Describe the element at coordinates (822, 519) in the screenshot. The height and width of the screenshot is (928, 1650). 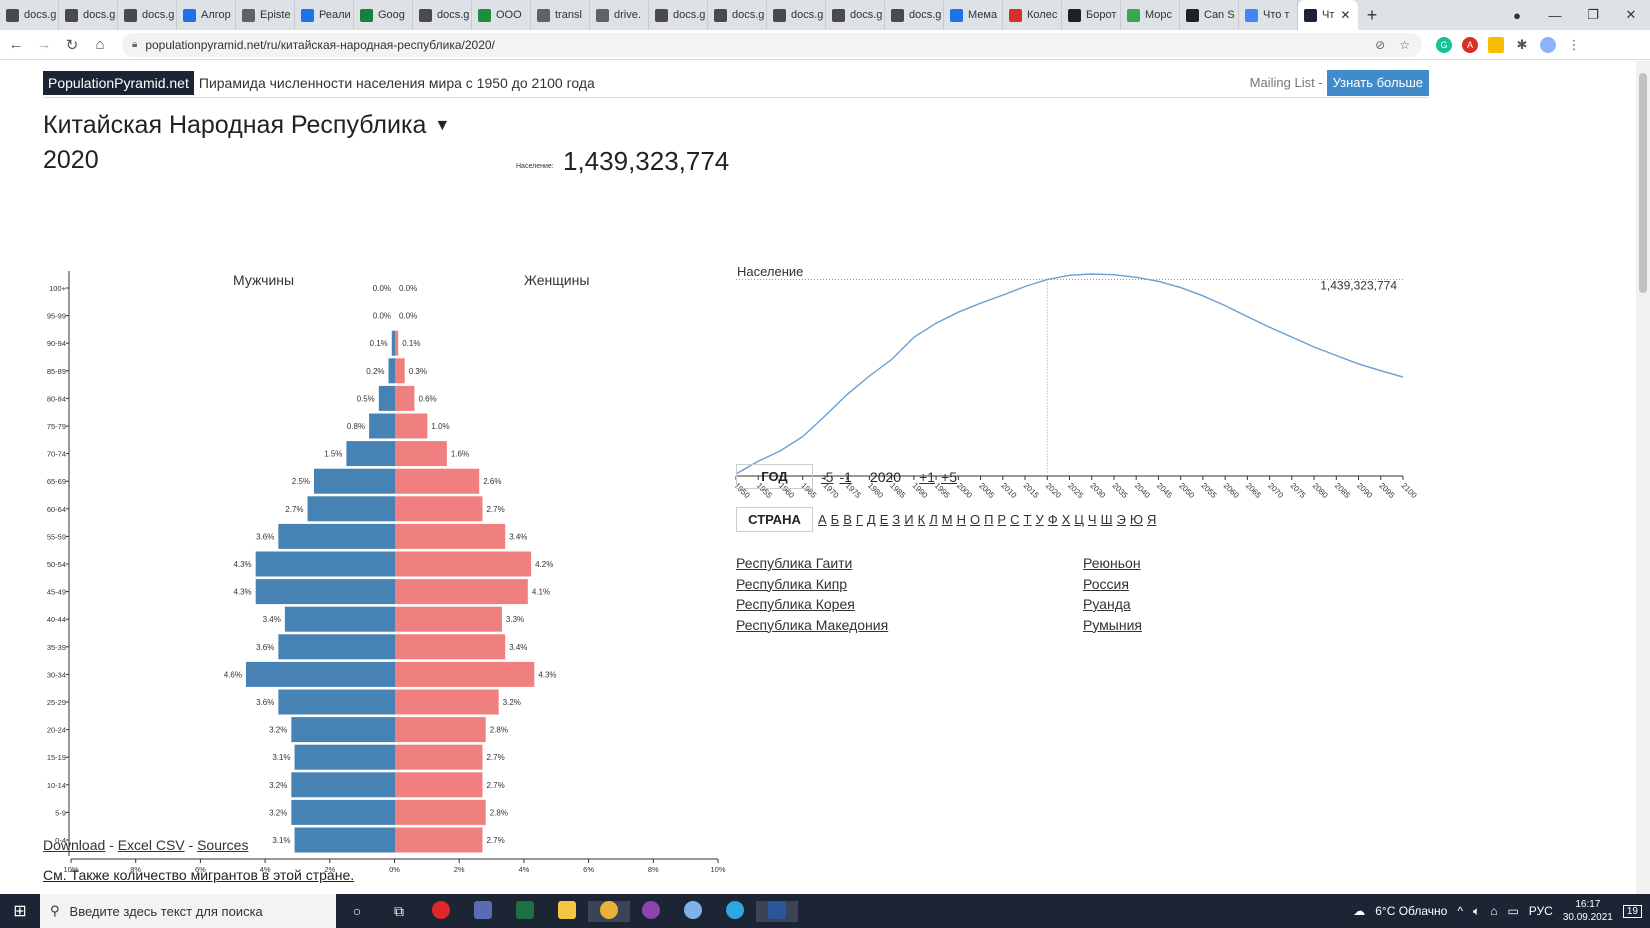
I see `letter-link: А` at that location.